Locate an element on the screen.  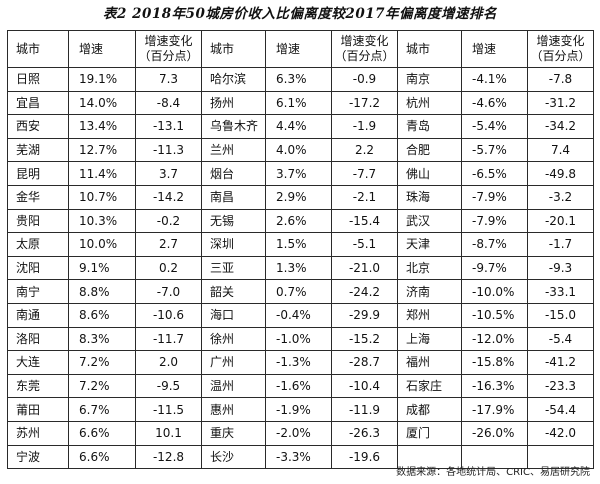
growth-cell: 8.3% is located at coordinates (102, 339).